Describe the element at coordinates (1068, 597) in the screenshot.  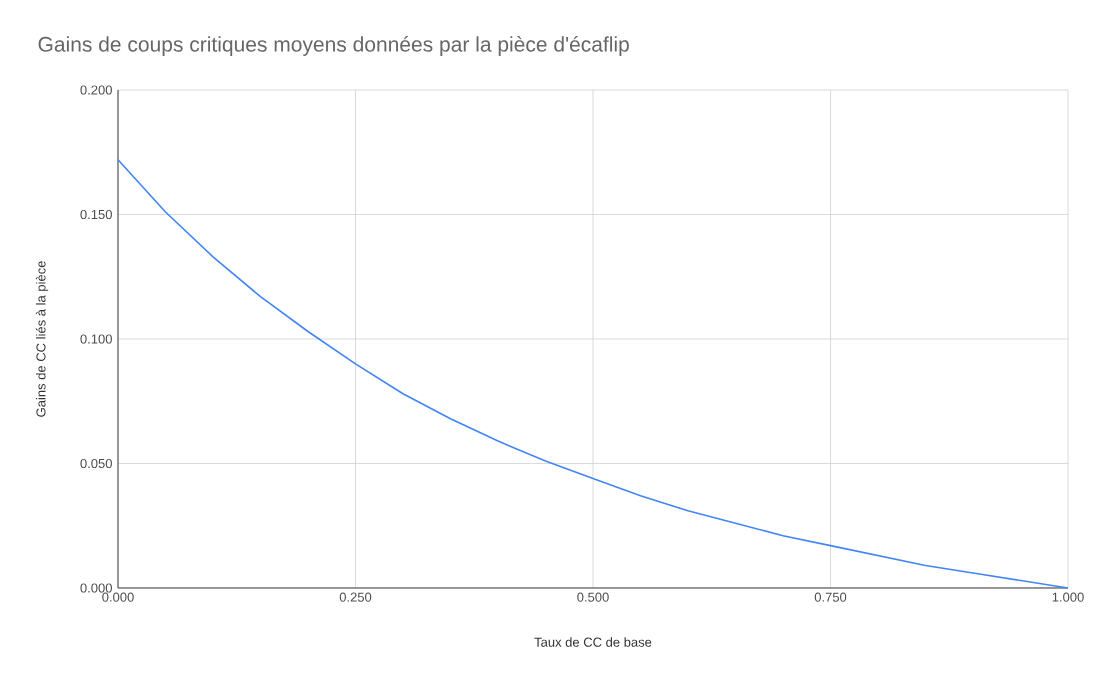
I see `x-tick-label: 1.000` at that location.